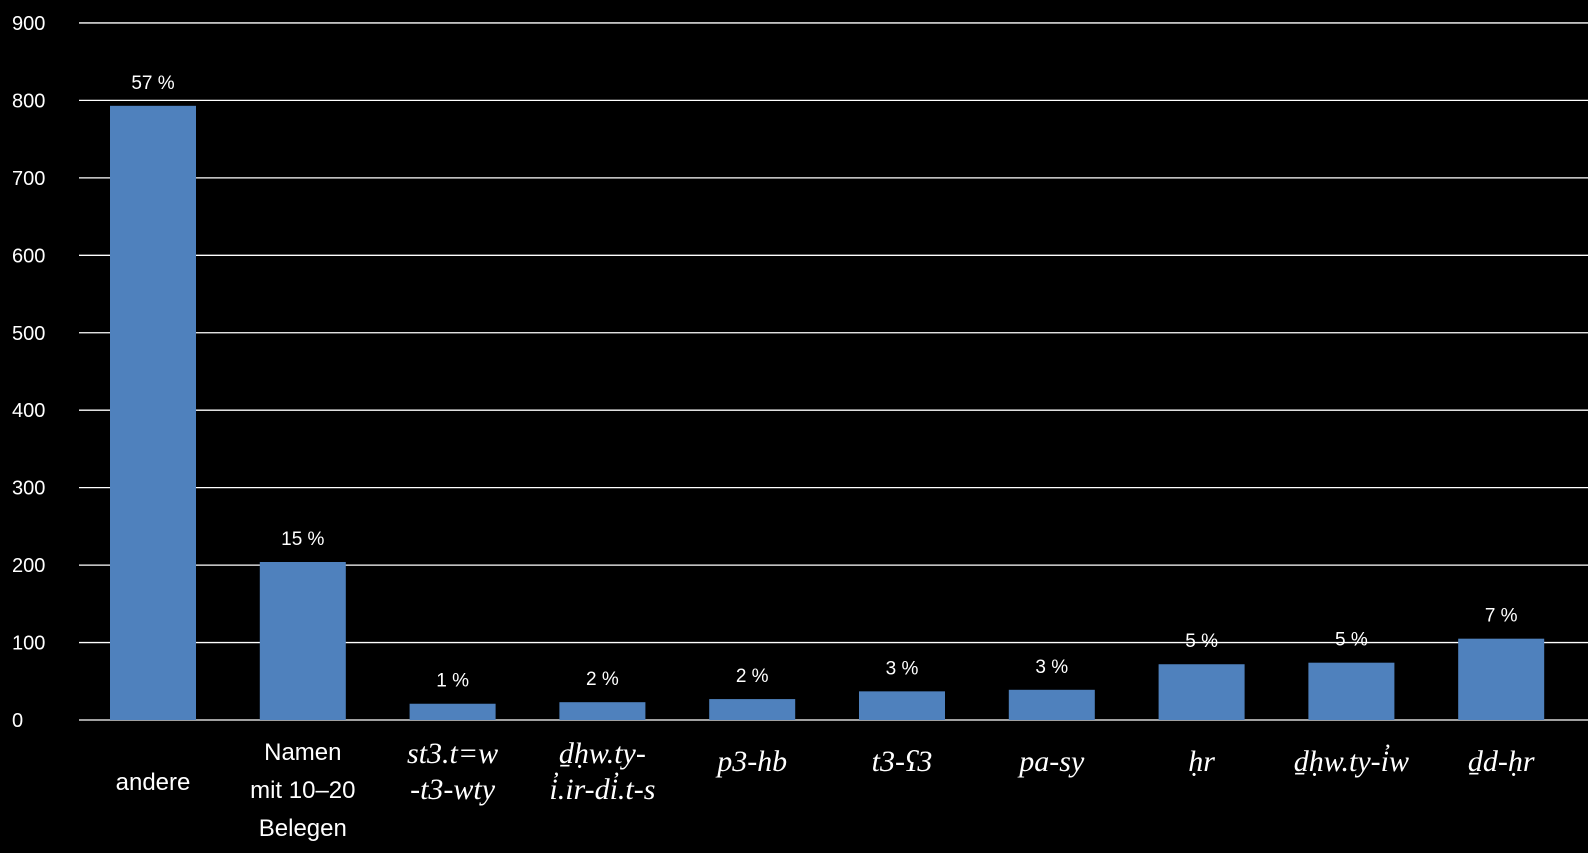 Image resolution: width=1588 pixels, height=853 pixels. Describe the element at coordinates (17, 721) in the screenshot. I see `y-tick-label: 0` at that location.